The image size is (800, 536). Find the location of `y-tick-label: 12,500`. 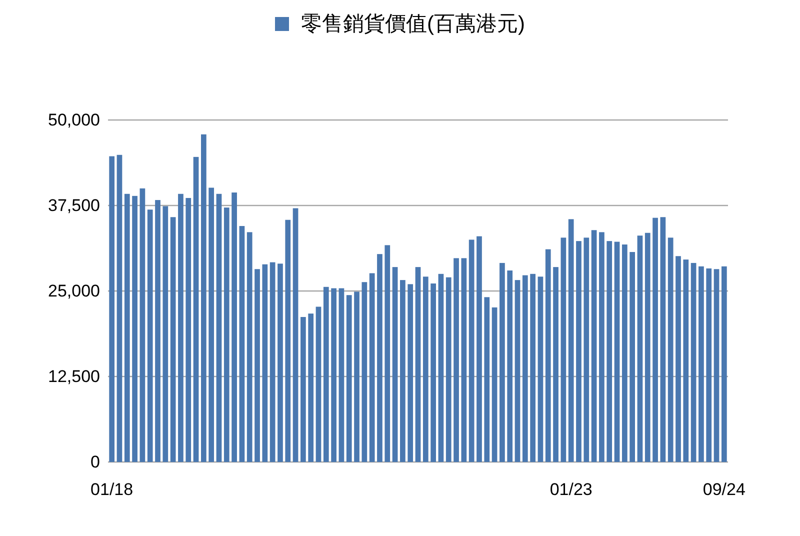

y-tick-label: 12,500 is located at coordinates (74, 376).